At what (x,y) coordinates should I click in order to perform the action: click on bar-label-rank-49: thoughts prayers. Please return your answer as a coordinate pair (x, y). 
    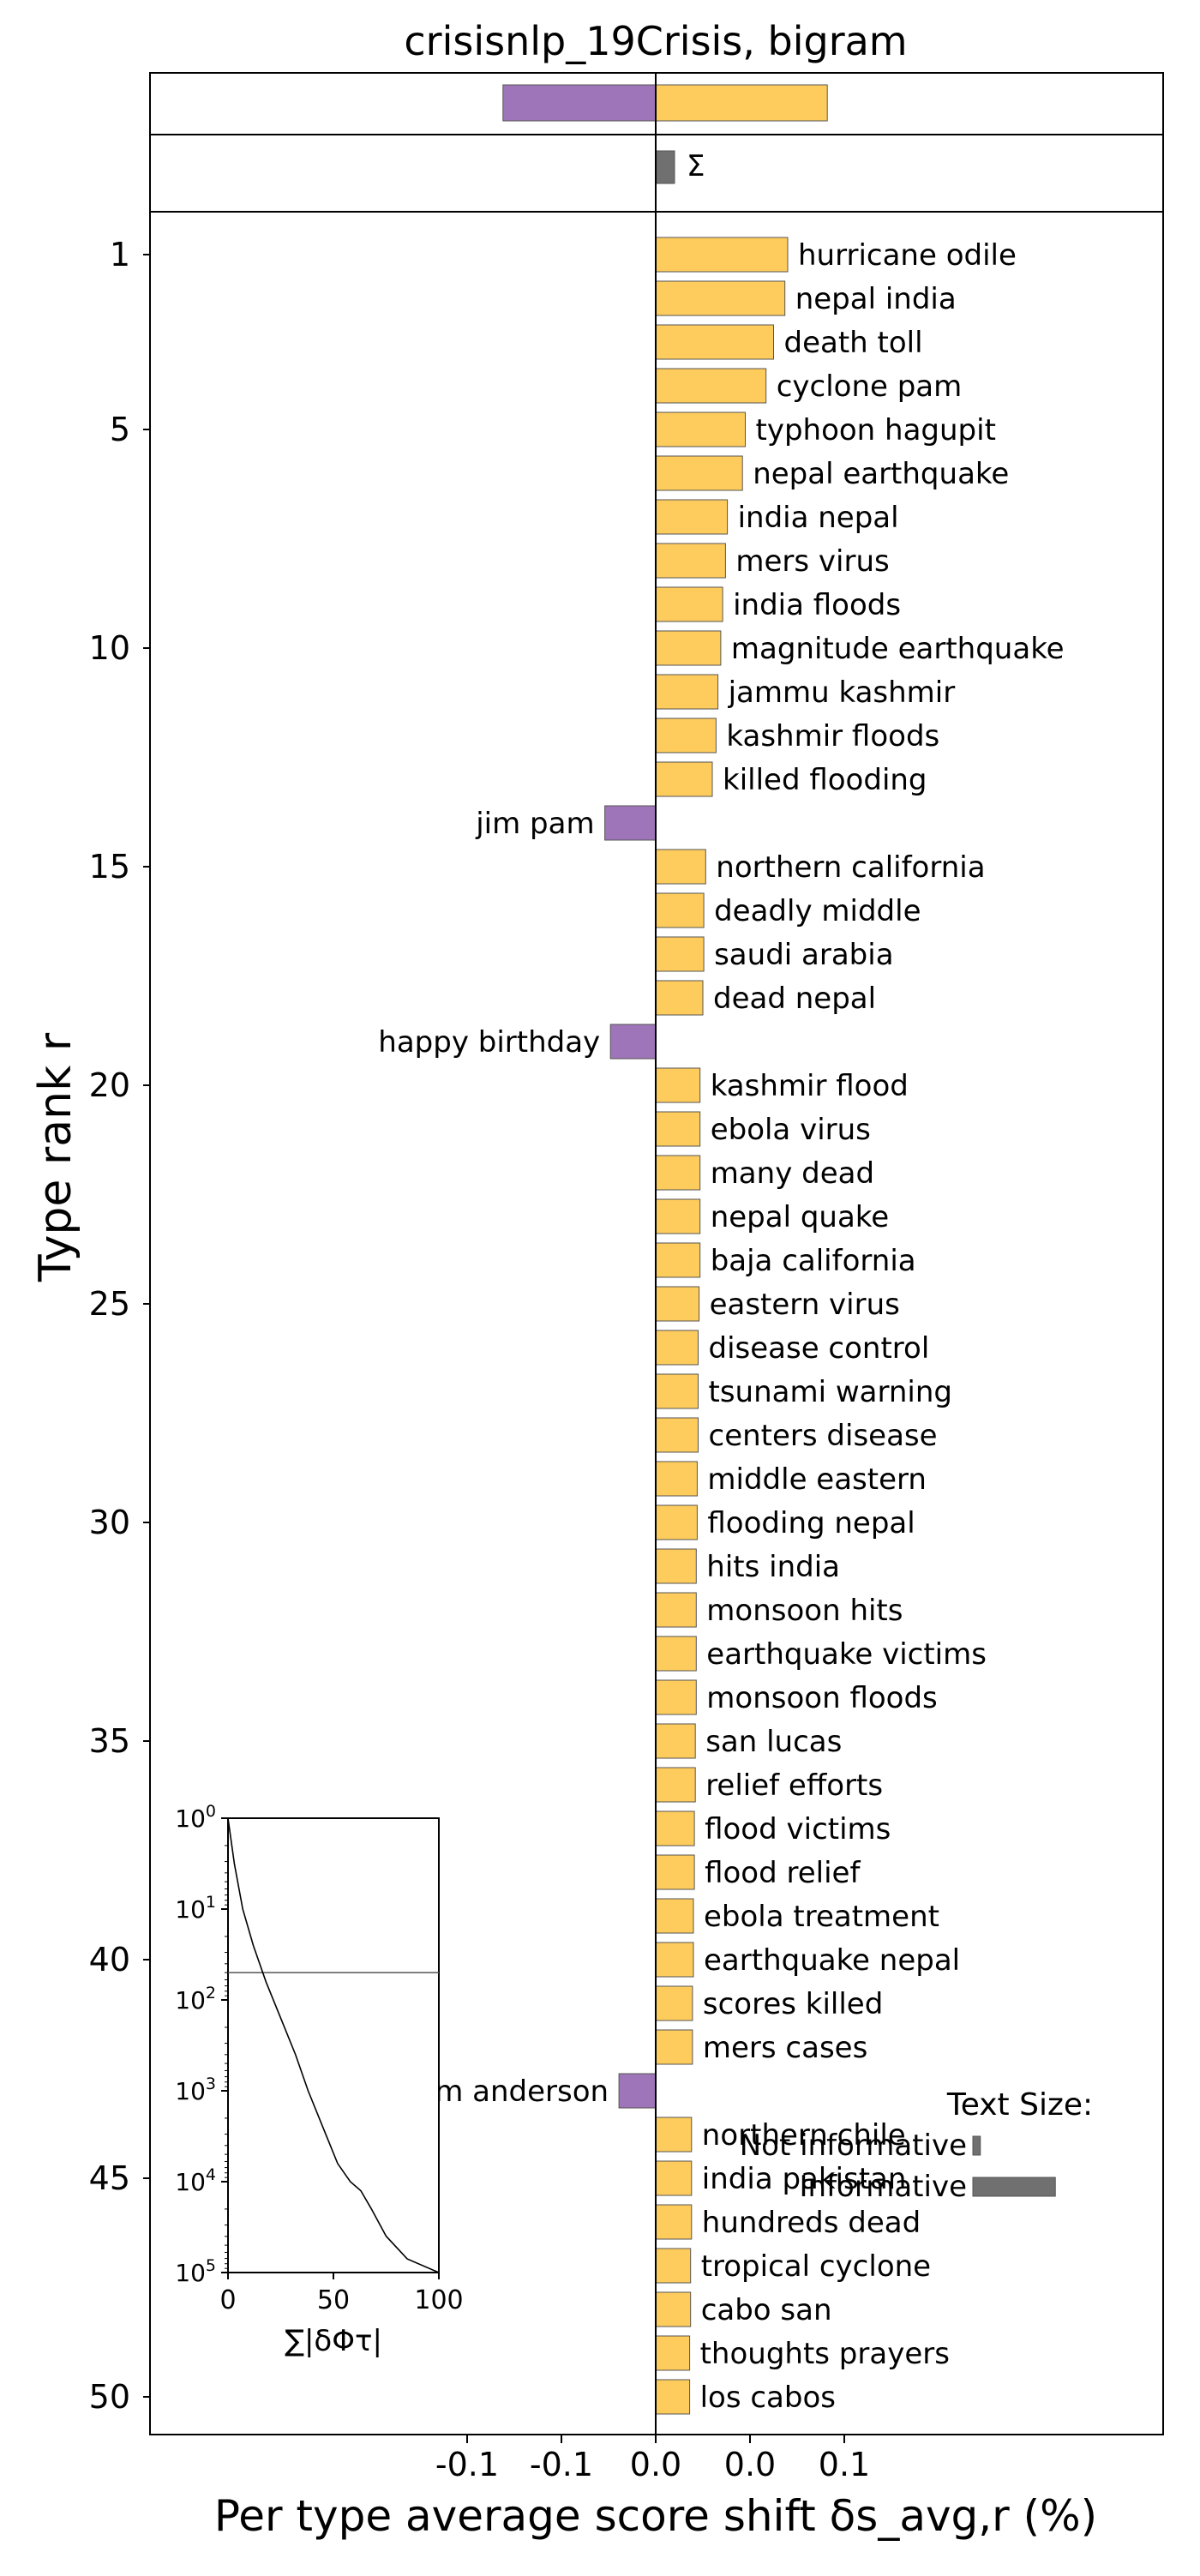
    Looking at the image, I should click on (825, 2354).